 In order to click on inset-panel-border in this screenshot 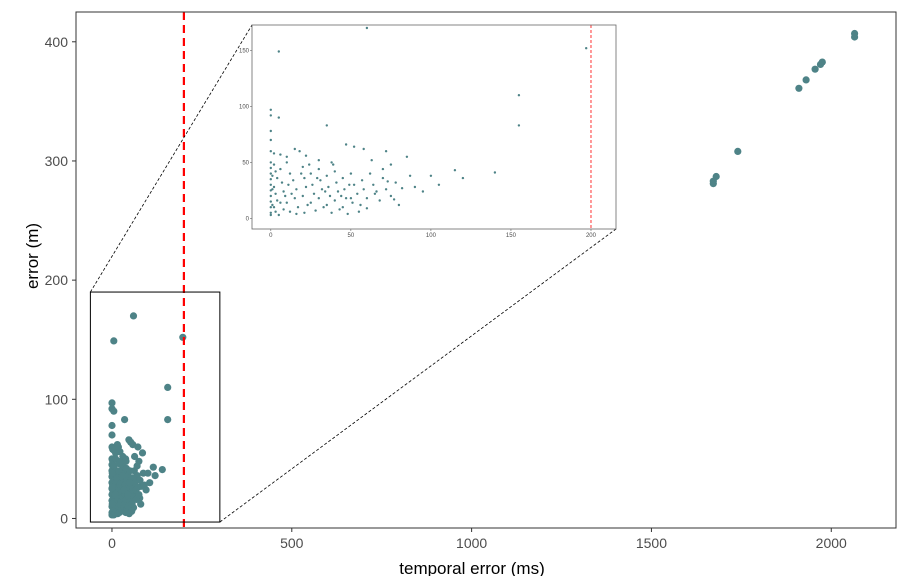, I will do `click(434, 127)`.